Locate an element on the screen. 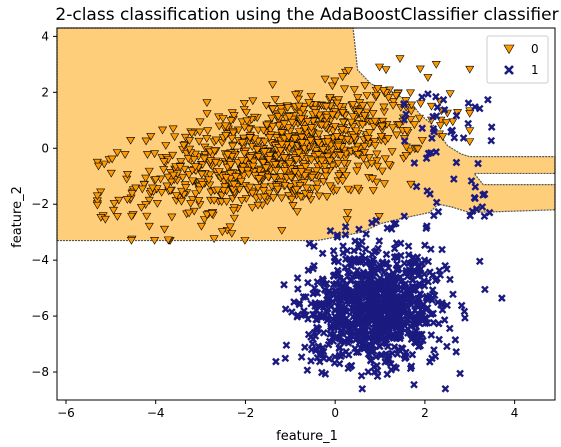  x-tick-label: −2 is located at coordinates (246, 413).